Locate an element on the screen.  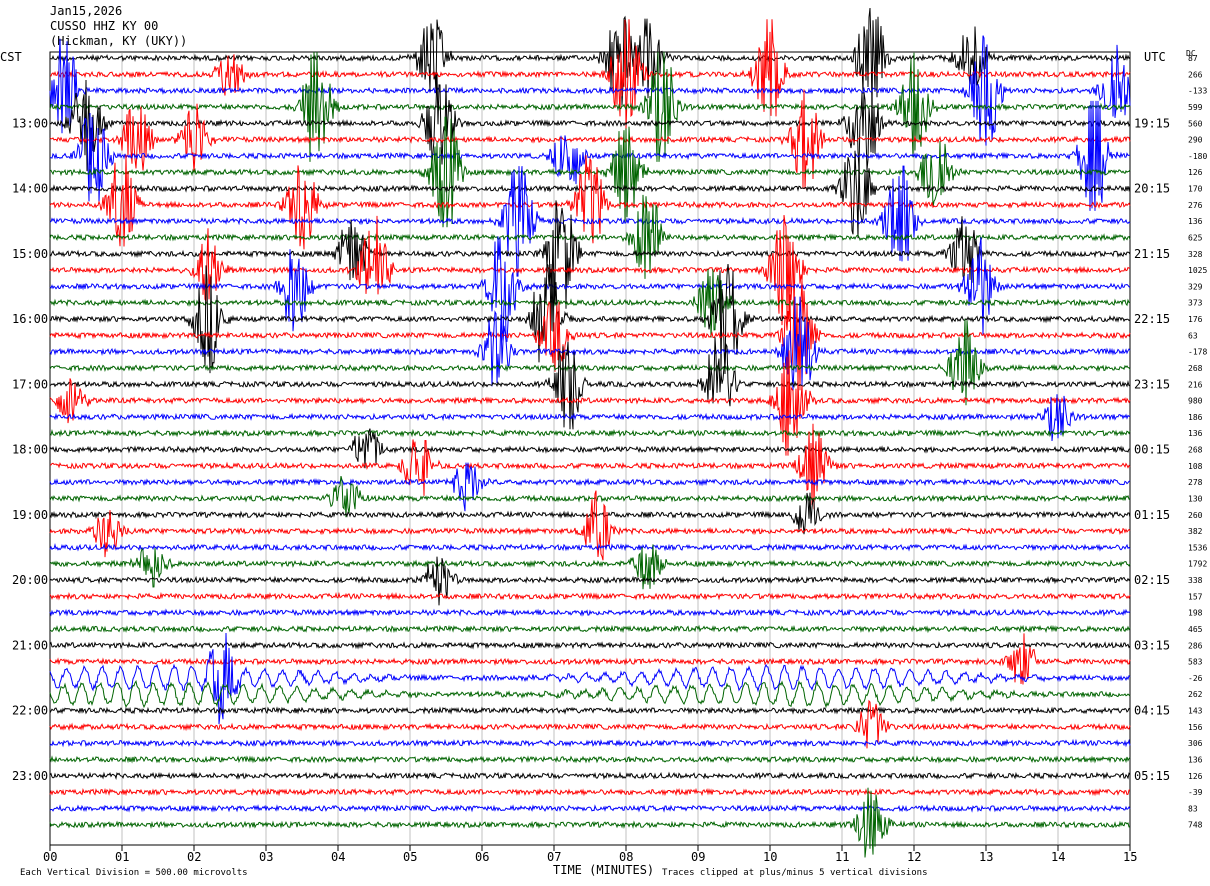
left-hour-label: 13:00 is located at coordinates (30, 123).